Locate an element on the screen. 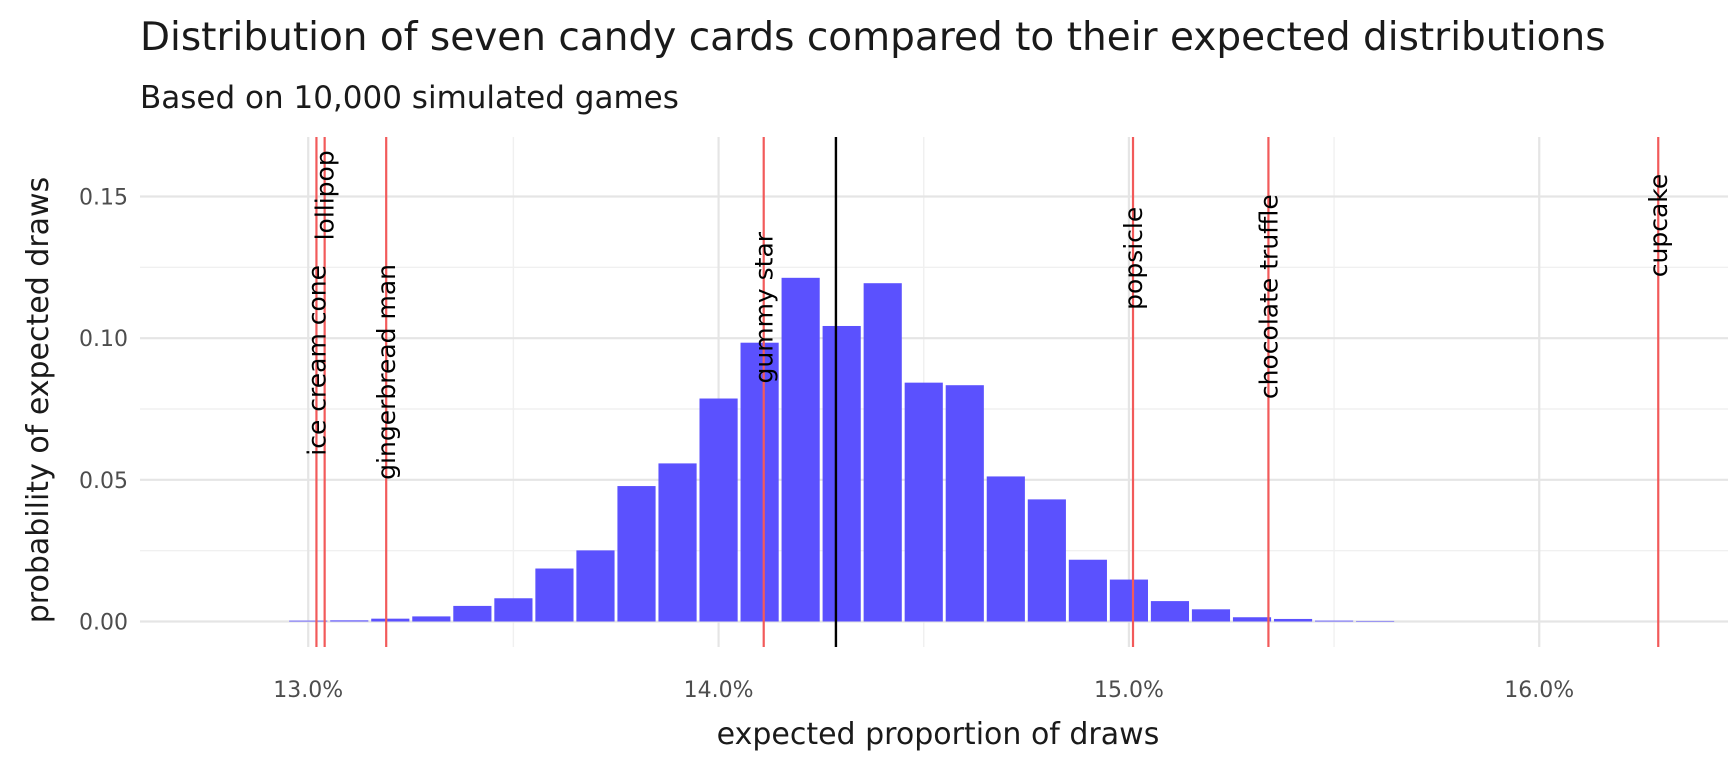 This screenshot has width=1728, height=768. chart-subtitle: Based on 10,000 simulated games is located at coordinates (409, 98).